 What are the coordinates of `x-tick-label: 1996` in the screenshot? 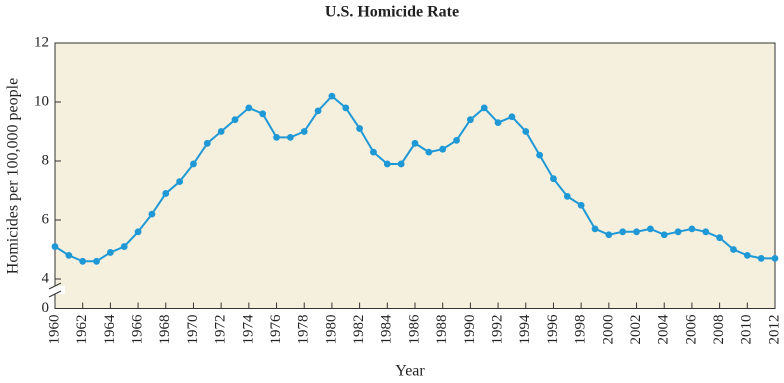 It's located at (553, 329).